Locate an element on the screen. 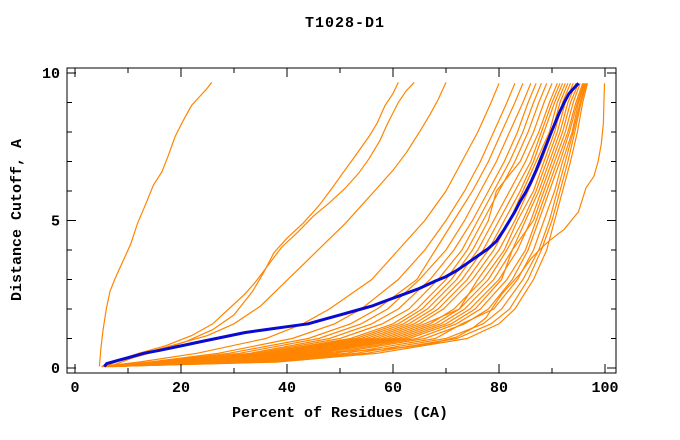  x-tick-label: 40 is located at coordinates (287, 388).